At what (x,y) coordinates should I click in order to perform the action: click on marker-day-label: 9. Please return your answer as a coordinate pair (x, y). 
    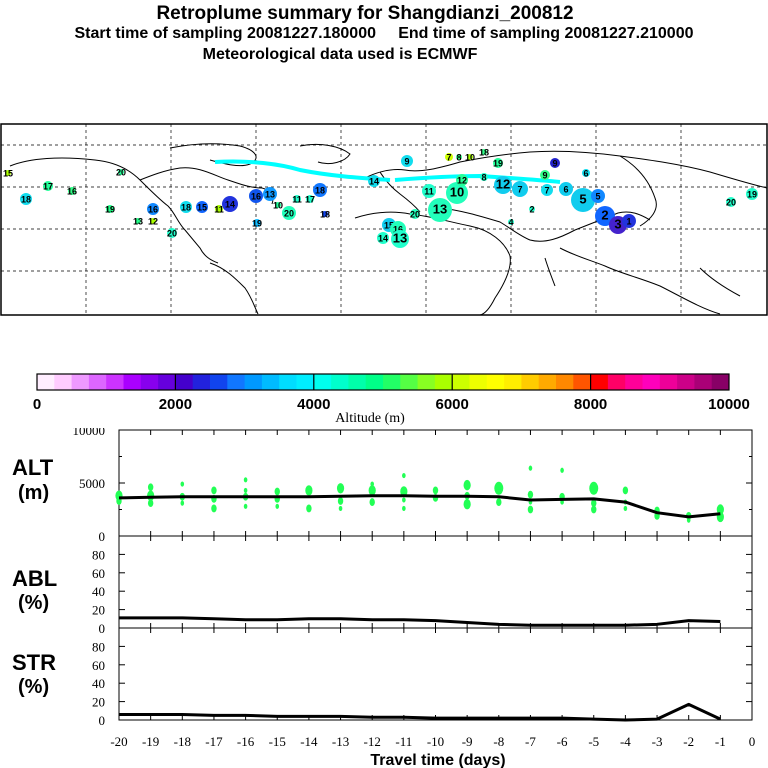
    Looking at the image, I should click on (544, 176).